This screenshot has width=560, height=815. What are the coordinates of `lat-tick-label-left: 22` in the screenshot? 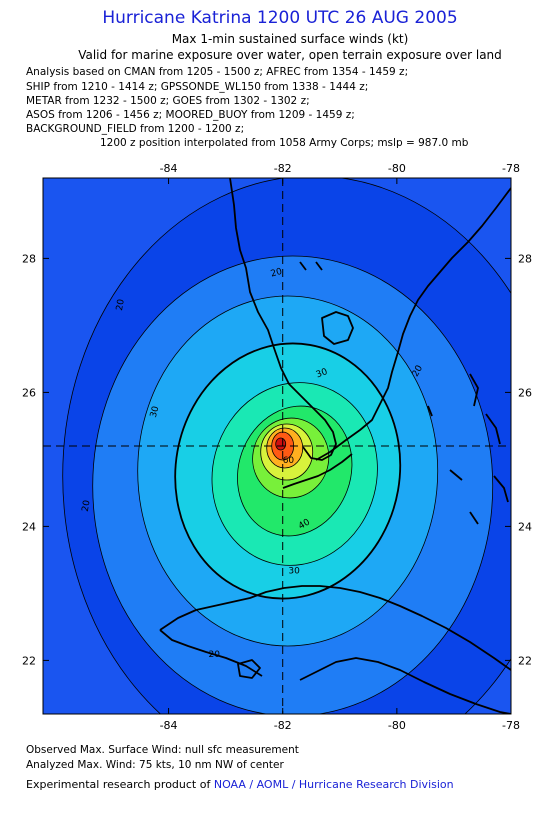 It's located at (29, 660).